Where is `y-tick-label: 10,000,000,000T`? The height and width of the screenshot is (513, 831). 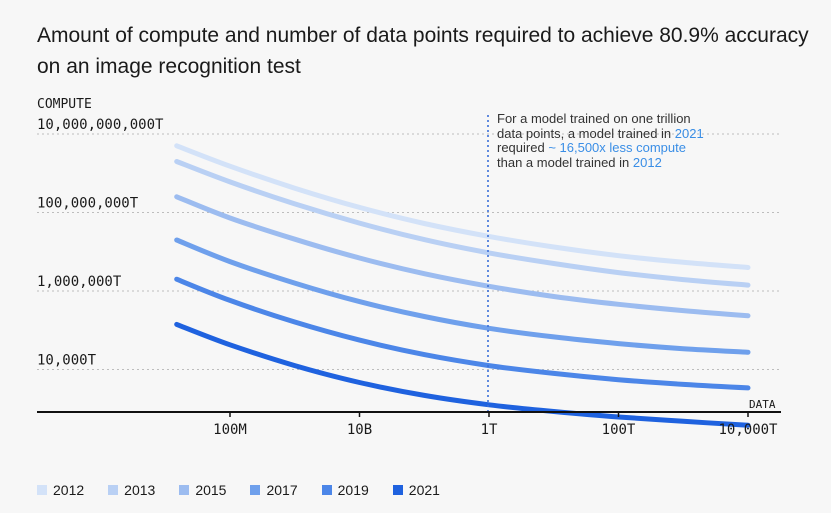
y-tick-label: 10,000,000,000T is located at coordinates (100, 125).